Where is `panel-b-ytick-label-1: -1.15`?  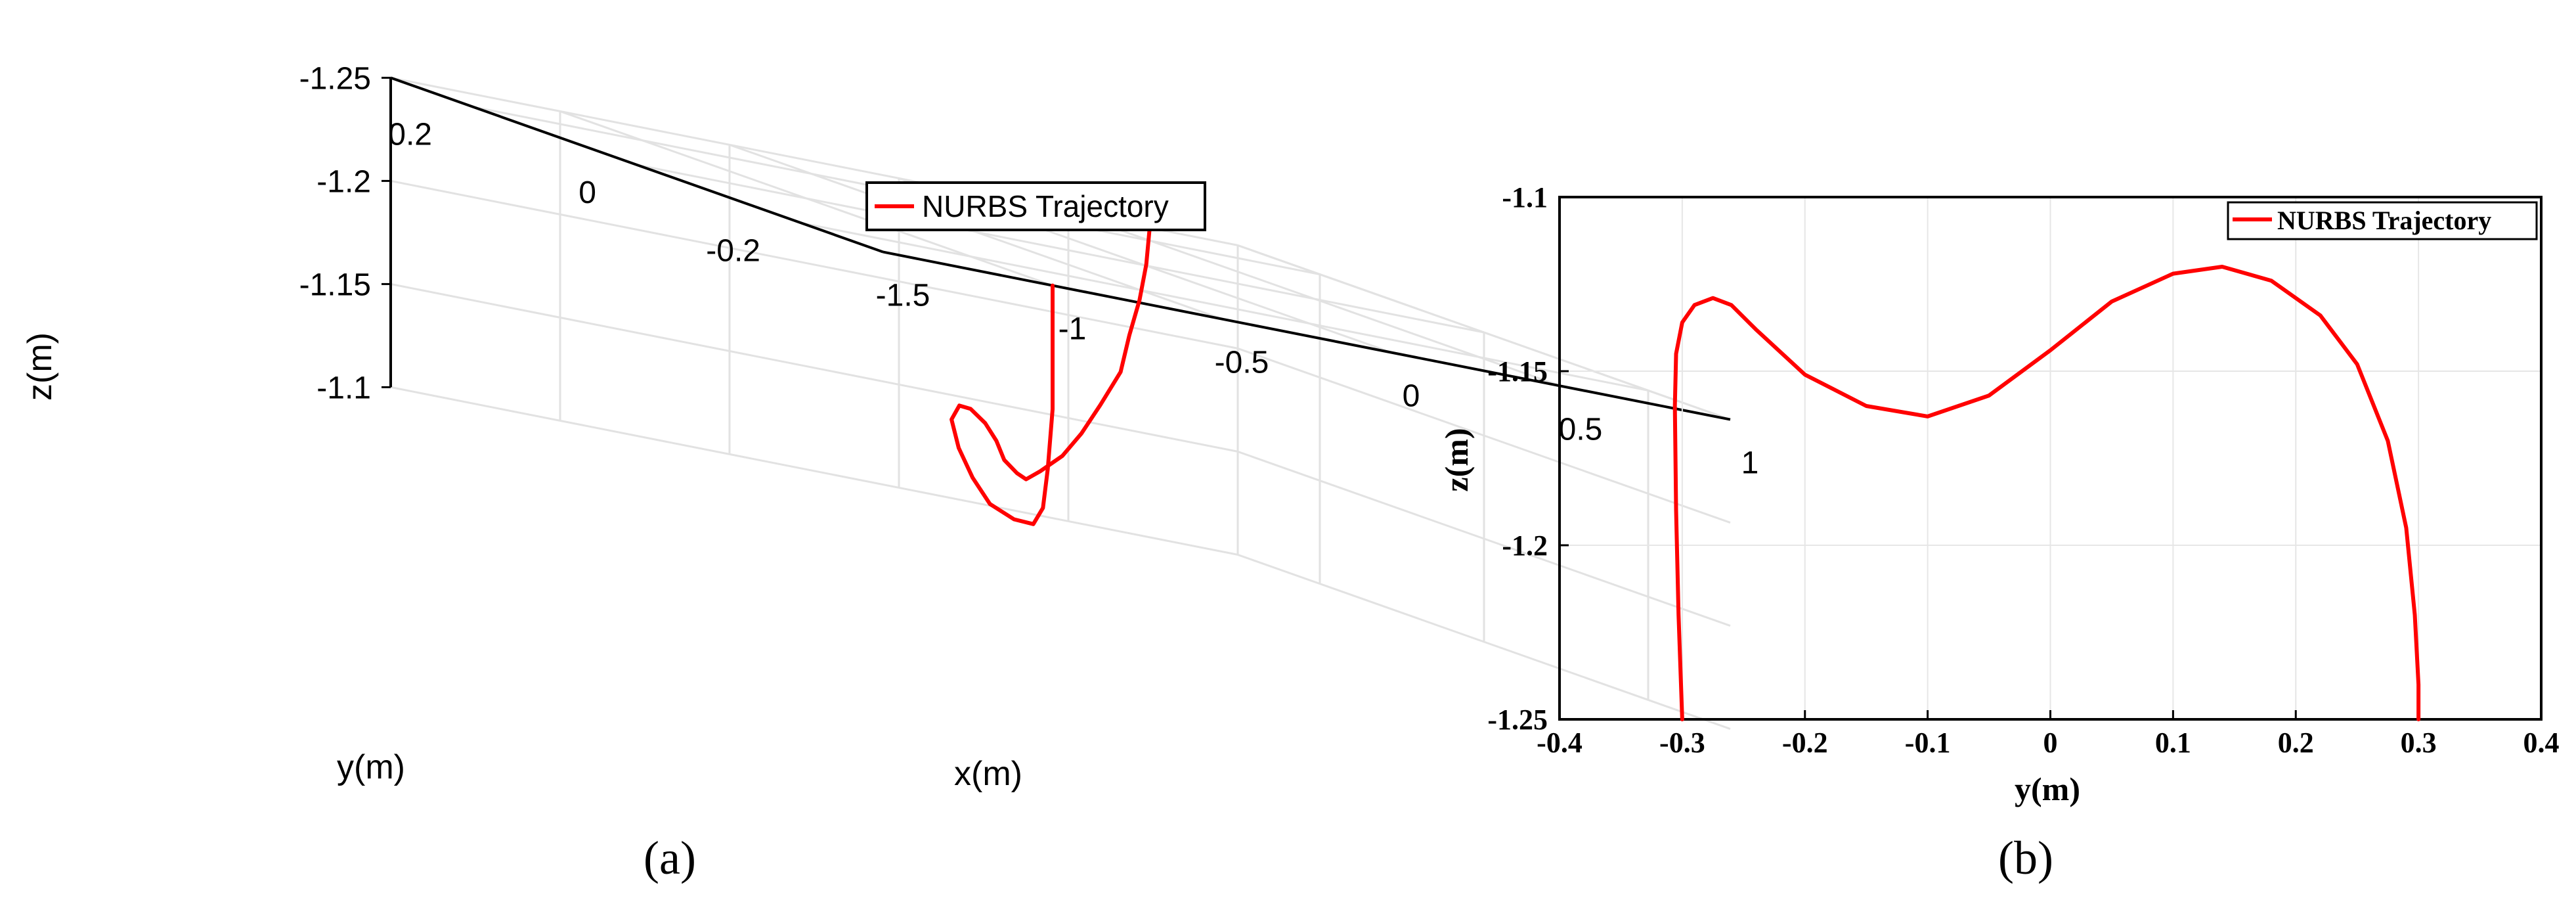
panel-b-ytick-label-1: -1.15 is located at coordinates (1518, 371).